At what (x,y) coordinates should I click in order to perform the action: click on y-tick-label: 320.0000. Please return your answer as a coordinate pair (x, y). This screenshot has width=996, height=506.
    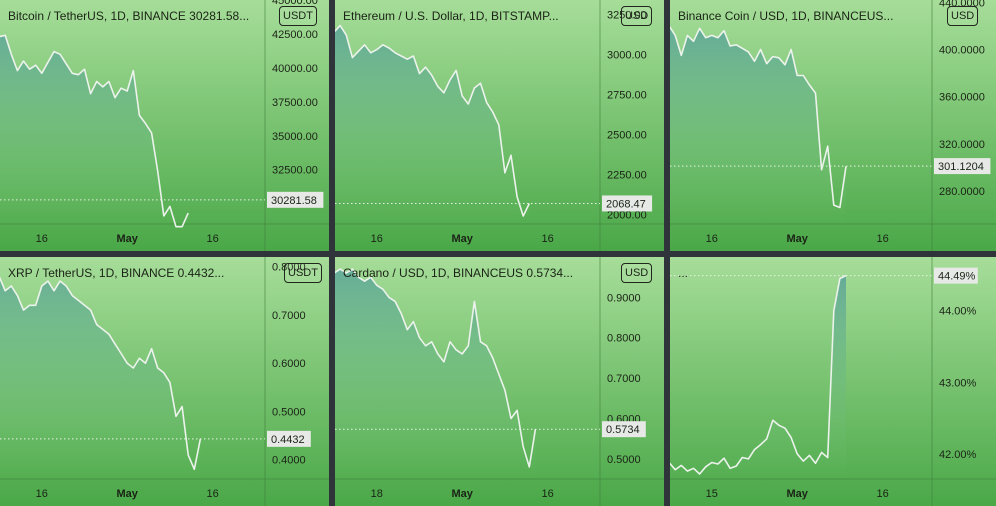
    Looking at the image, I should click on (962, 145).